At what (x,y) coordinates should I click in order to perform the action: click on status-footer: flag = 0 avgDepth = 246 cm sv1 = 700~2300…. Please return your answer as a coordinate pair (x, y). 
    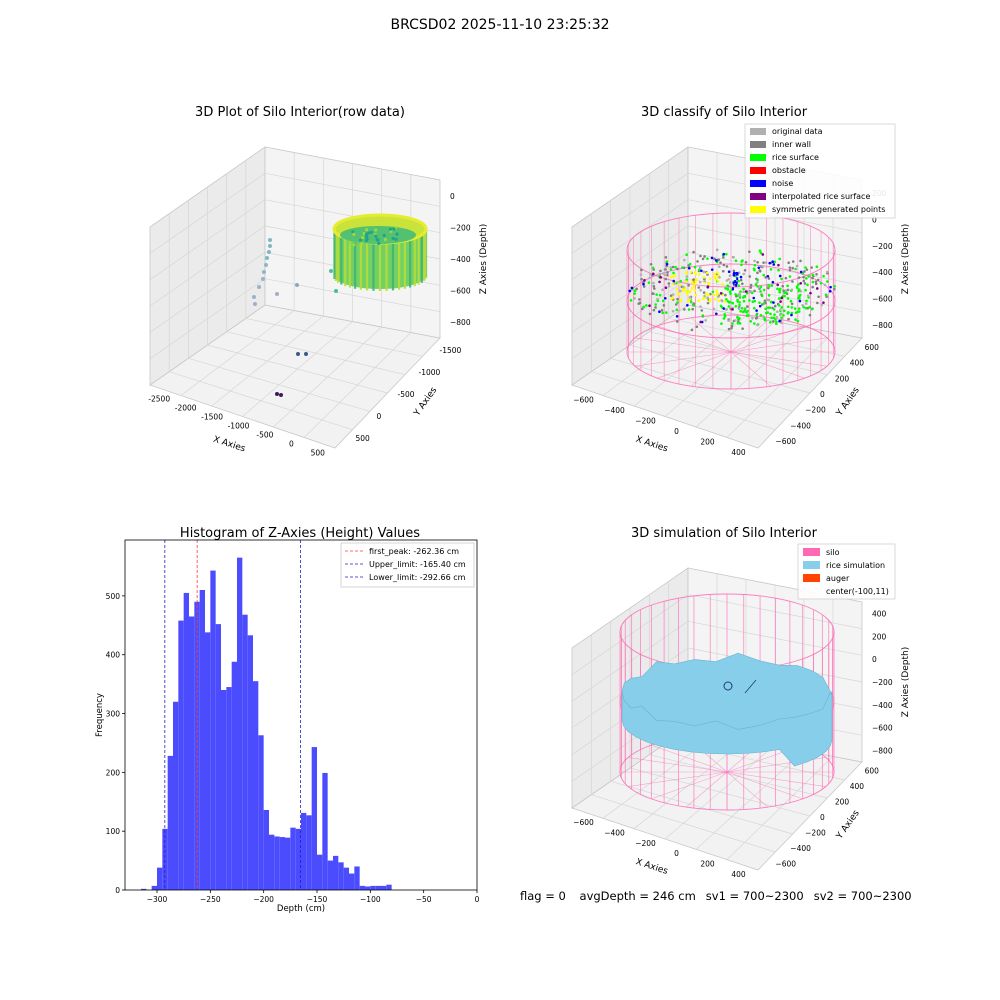
    Looking at the image, I should click on (721, 896).